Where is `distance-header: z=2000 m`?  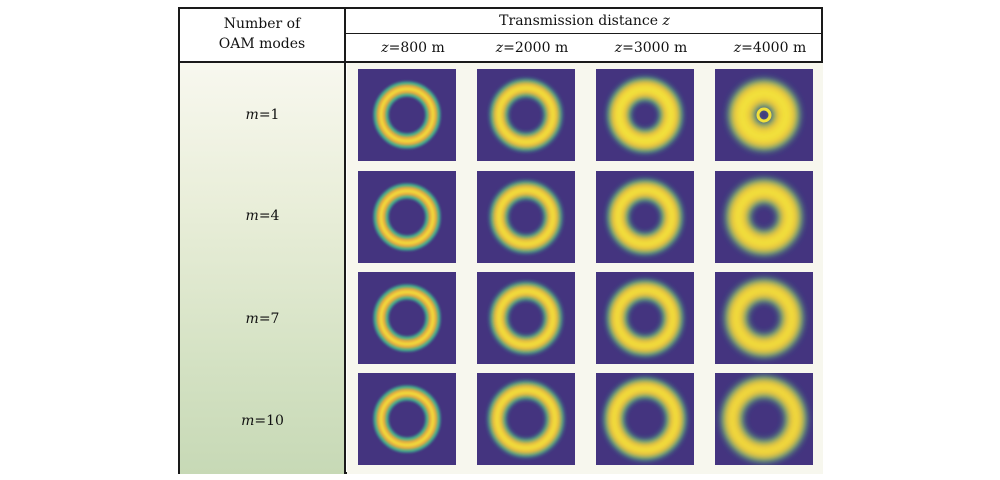
distance-header: z=2000 m is located at coordinates (532, 48).